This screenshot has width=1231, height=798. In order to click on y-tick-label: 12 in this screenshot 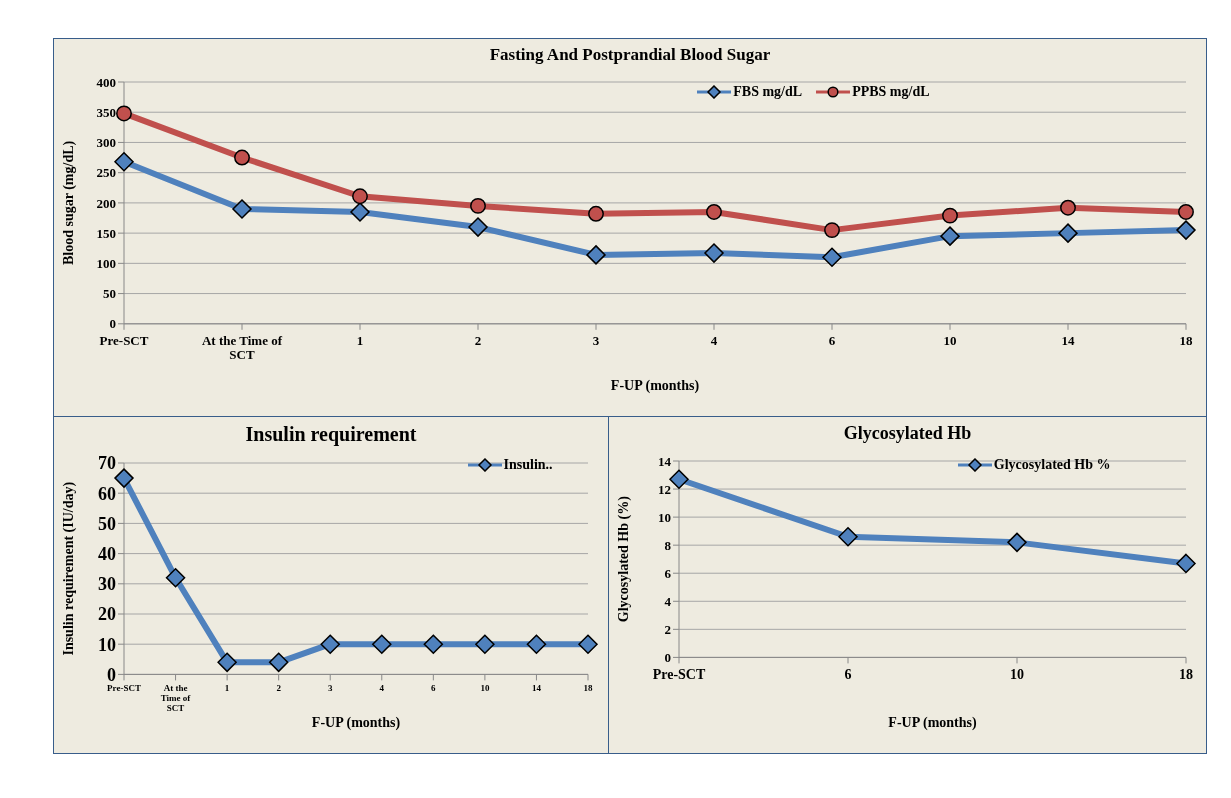, I will do `click(664, 489)`.